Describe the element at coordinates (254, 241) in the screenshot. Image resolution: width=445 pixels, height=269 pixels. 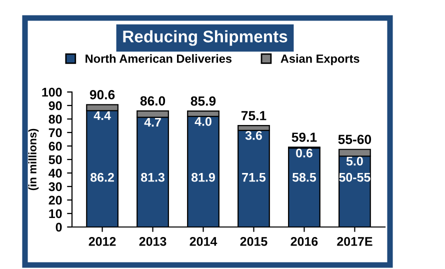
I see `x-tick-label: 2015` at that location.